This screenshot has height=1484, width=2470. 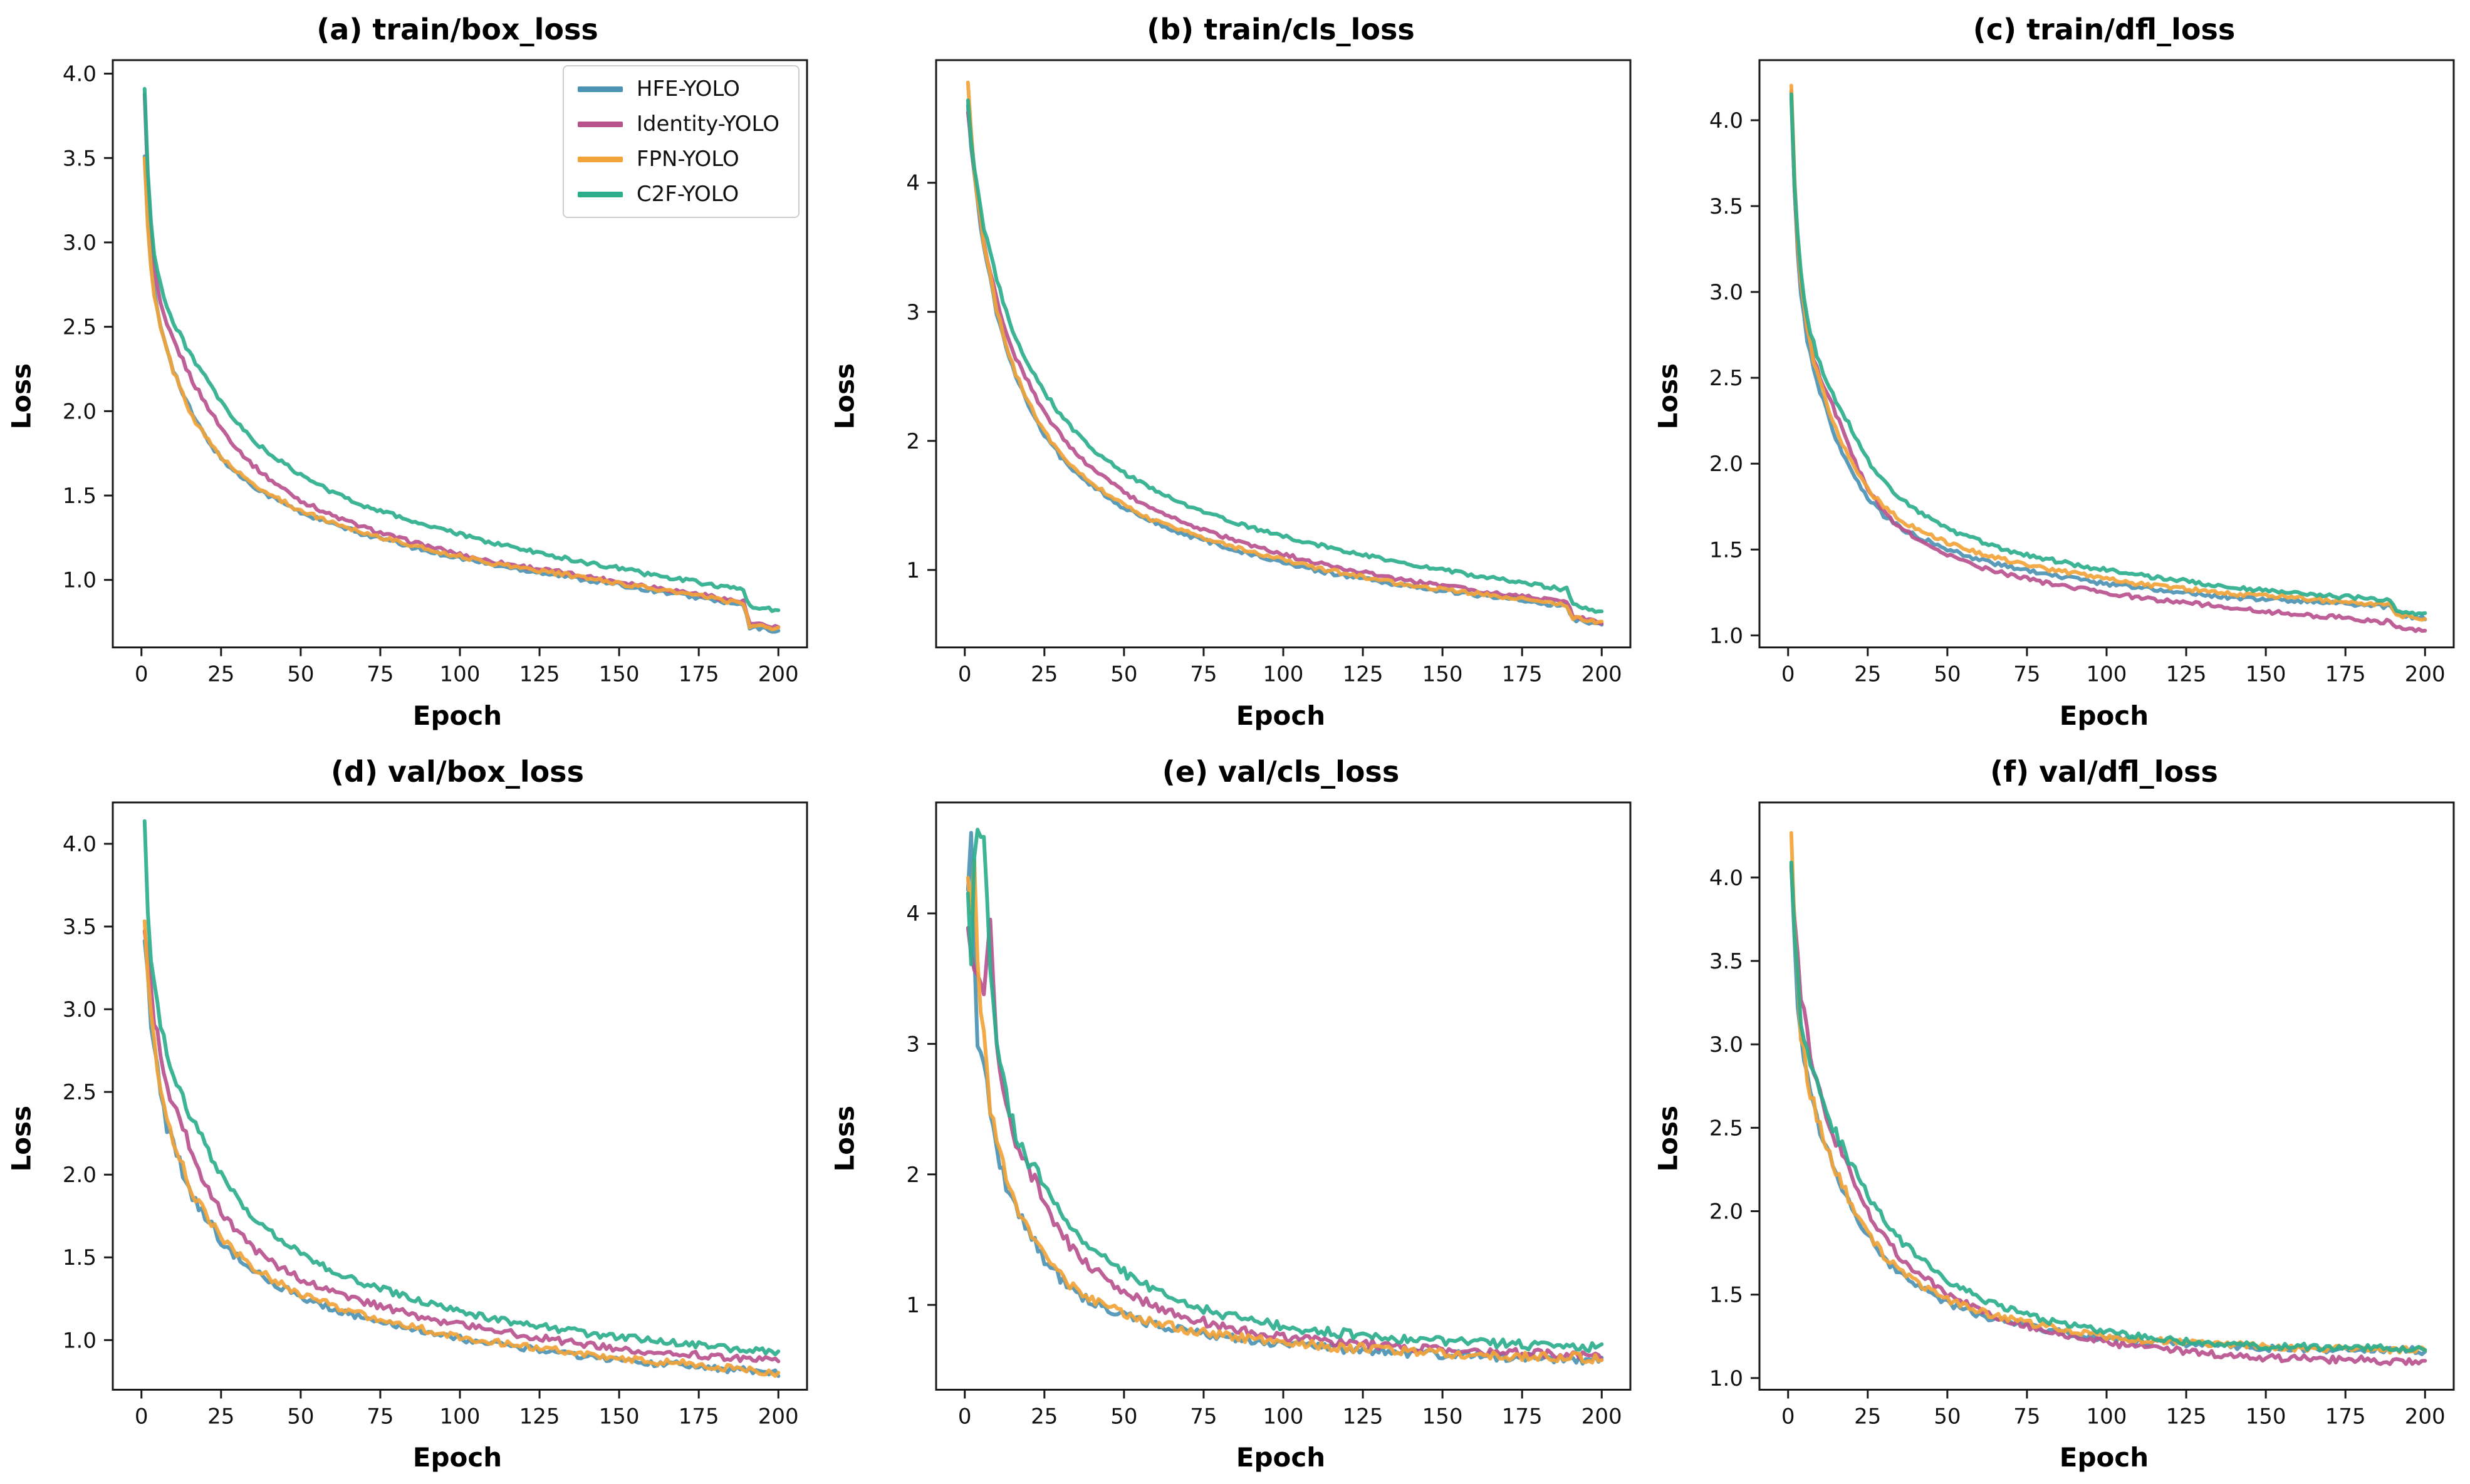 What do you see at coordinates (913, 1305) in the screenshot?
I see `svg-text: 1` at bounding box center [913, 1305].